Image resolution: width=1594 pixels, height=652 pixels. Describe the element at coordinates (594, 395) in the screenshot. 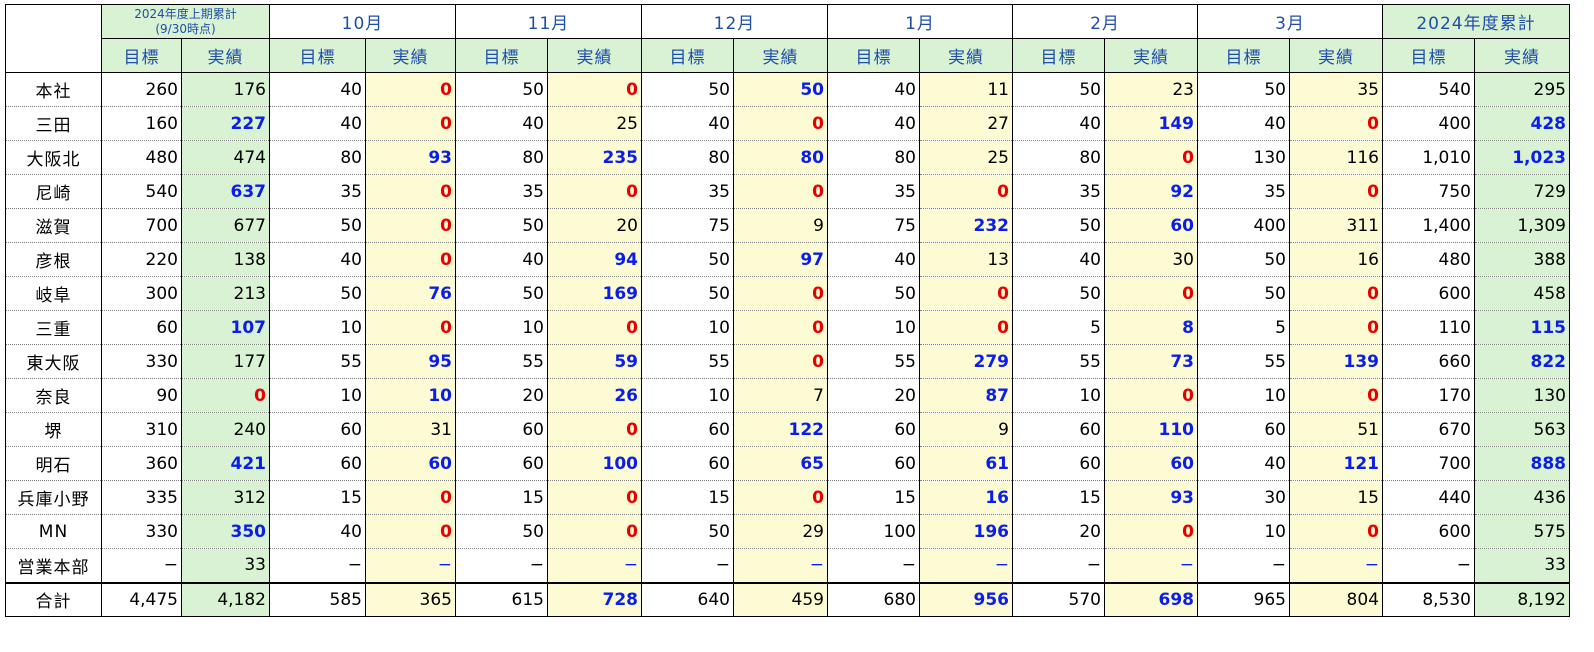

I see `actual-value: 26` at that location.